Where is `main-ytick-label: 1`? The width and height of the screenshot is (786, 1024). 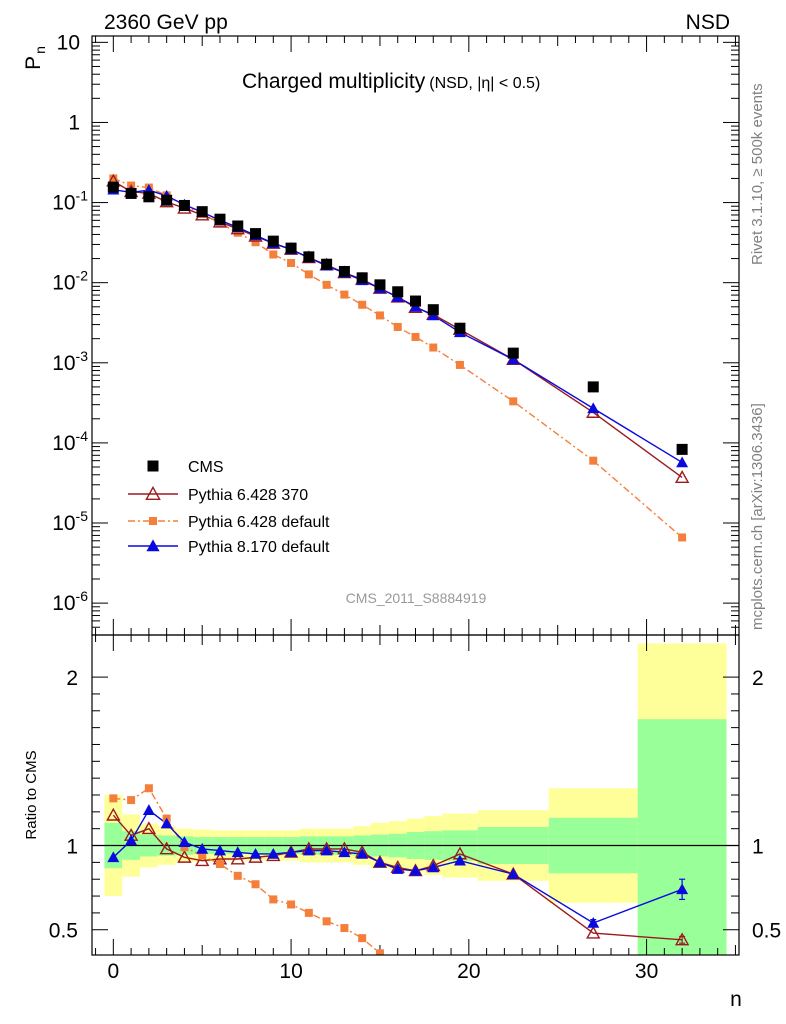 main-ytick-label: 1 is located at coordinates (74, 122).